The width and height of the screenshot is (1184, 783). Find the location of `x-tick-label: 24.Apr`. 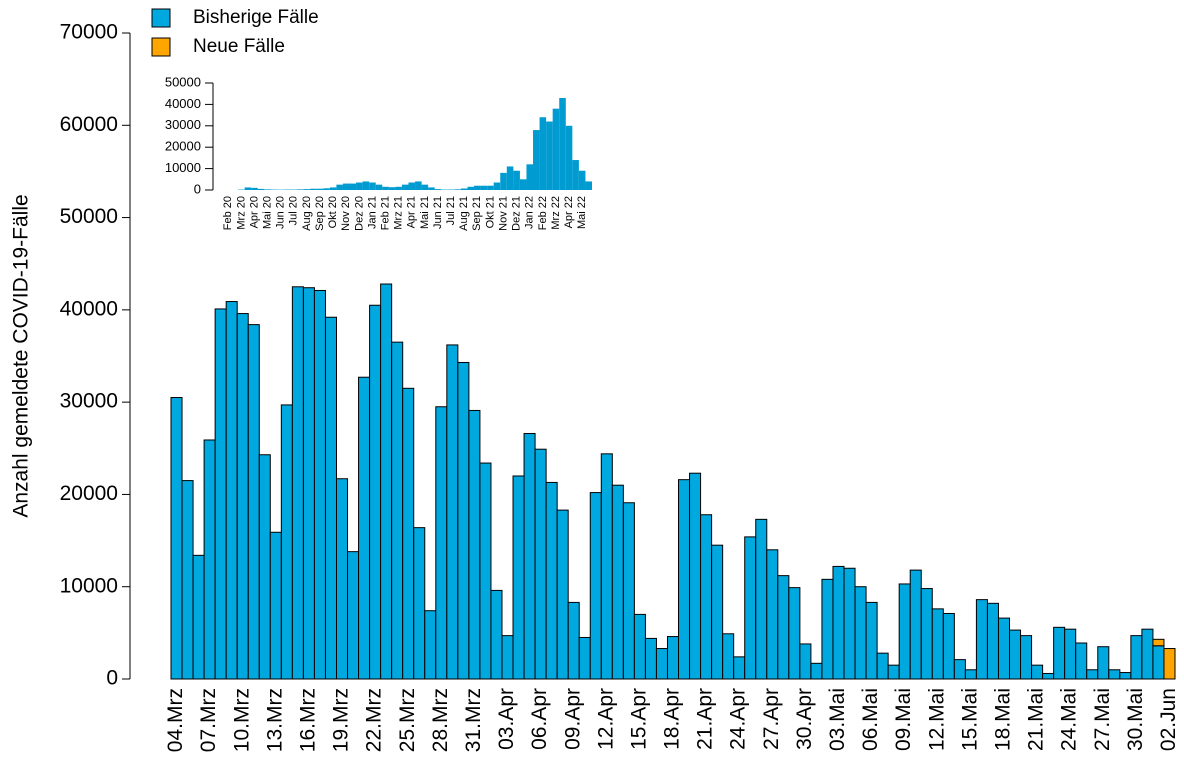

x-tick-label: 24.Apr is located at coordinates (738, 719).